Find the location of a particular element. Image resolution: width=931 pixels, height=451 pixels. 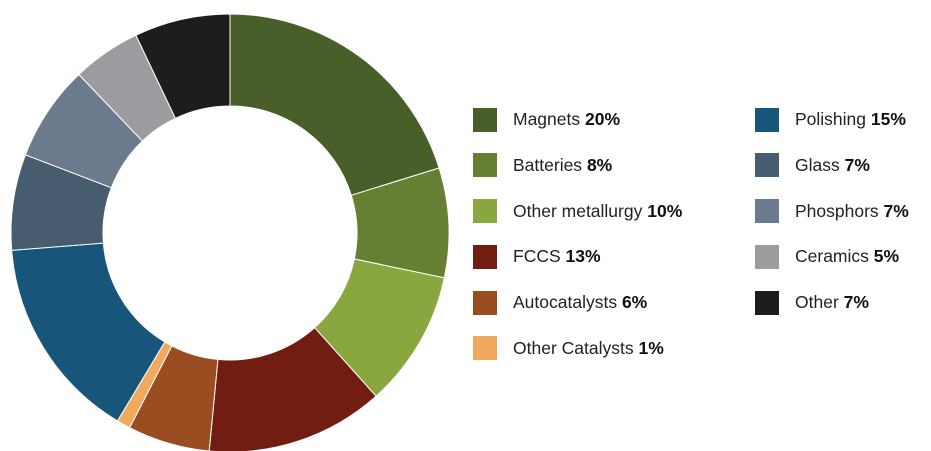

legend-value: 15% is located at coordinates (888, 119).